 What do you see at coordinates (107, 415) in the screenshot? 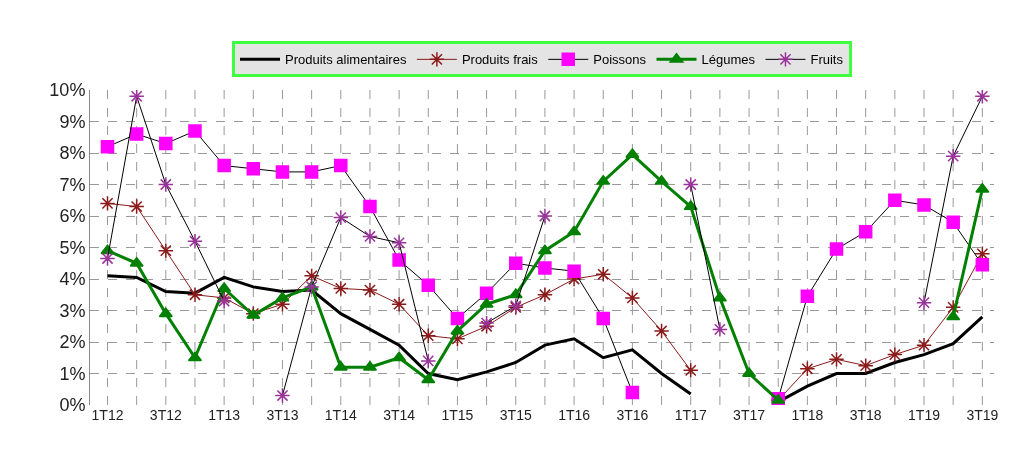
I see `x-tick-label: 1T12` at bounding box center [107, 415].